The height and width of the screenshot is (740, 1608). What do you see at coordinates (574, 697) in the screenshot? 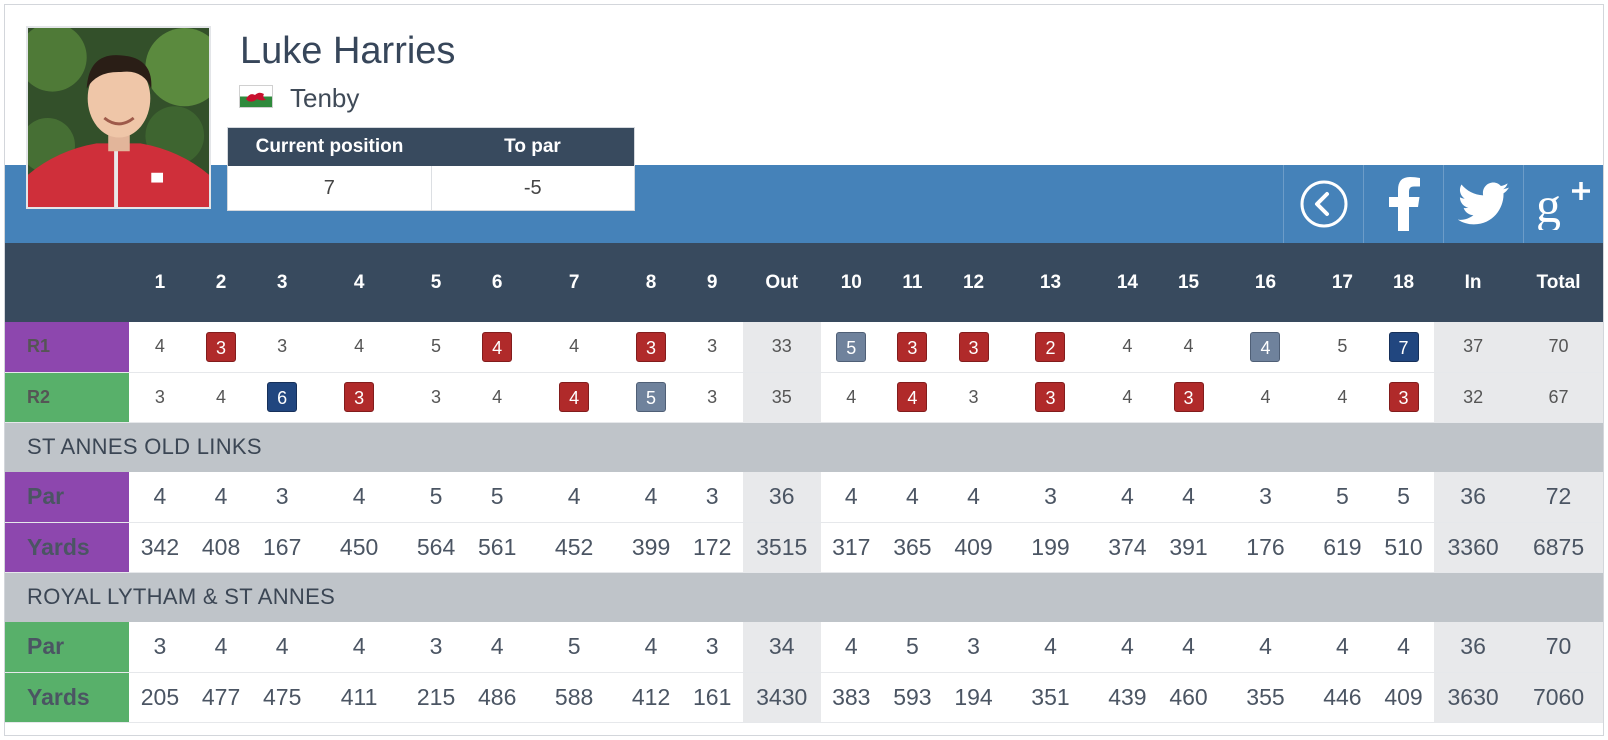
I see `yards-cell: 588` at bounding box center [574, 697].